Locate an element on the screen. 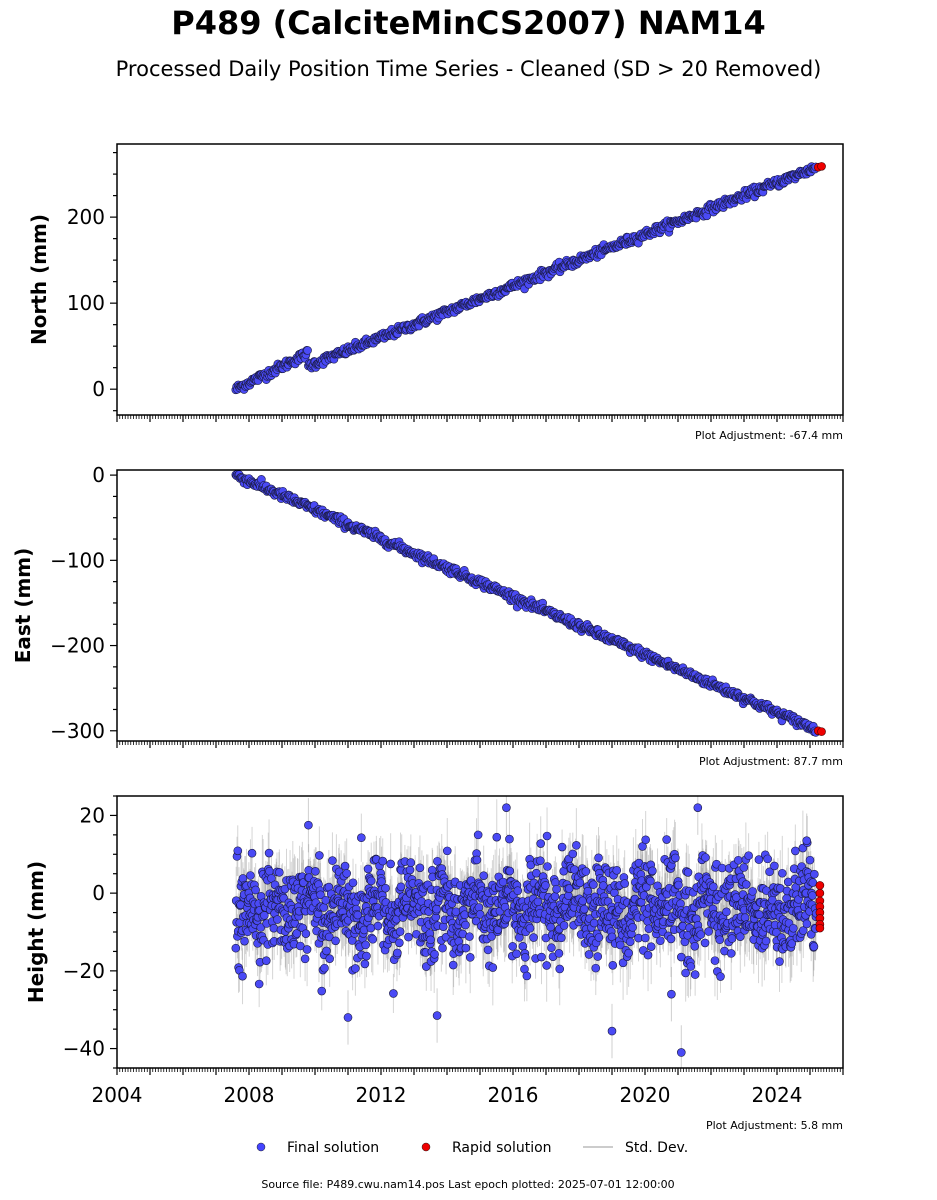  plot-area-north is located at coordinates (528, 278).